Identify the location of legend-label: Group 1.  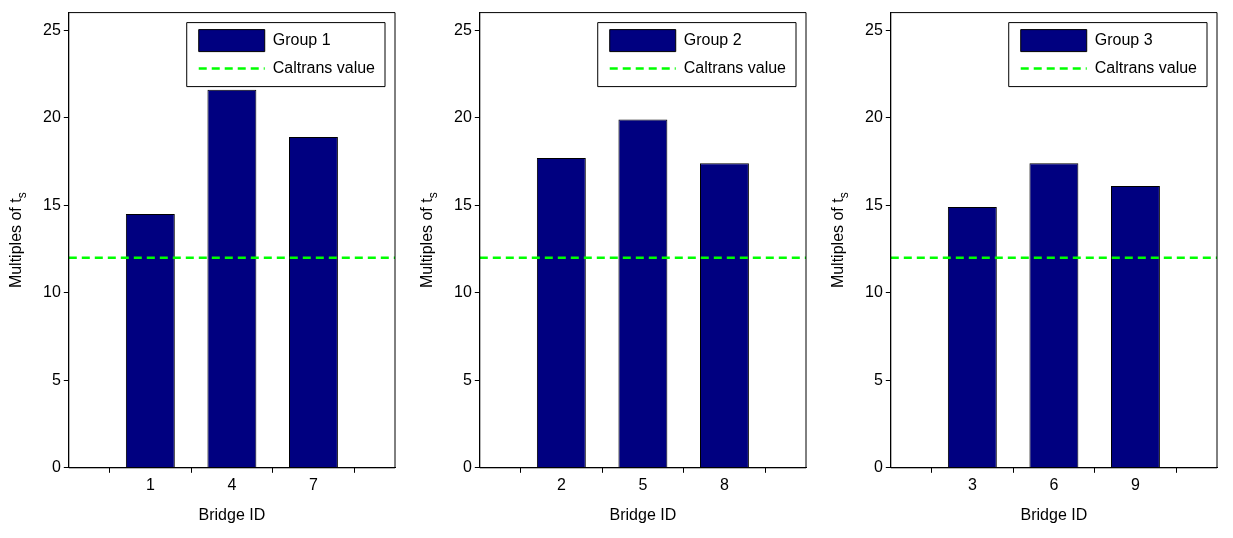
(301, 40).